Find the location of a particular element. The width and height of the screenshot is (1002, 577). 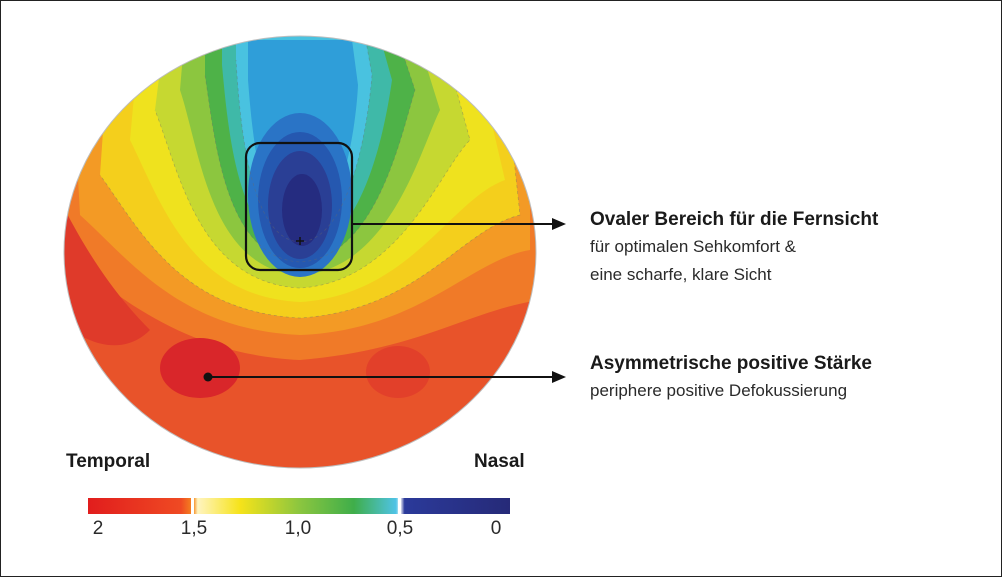

temporal-label: Temporal is located at coordinates (108, 461).